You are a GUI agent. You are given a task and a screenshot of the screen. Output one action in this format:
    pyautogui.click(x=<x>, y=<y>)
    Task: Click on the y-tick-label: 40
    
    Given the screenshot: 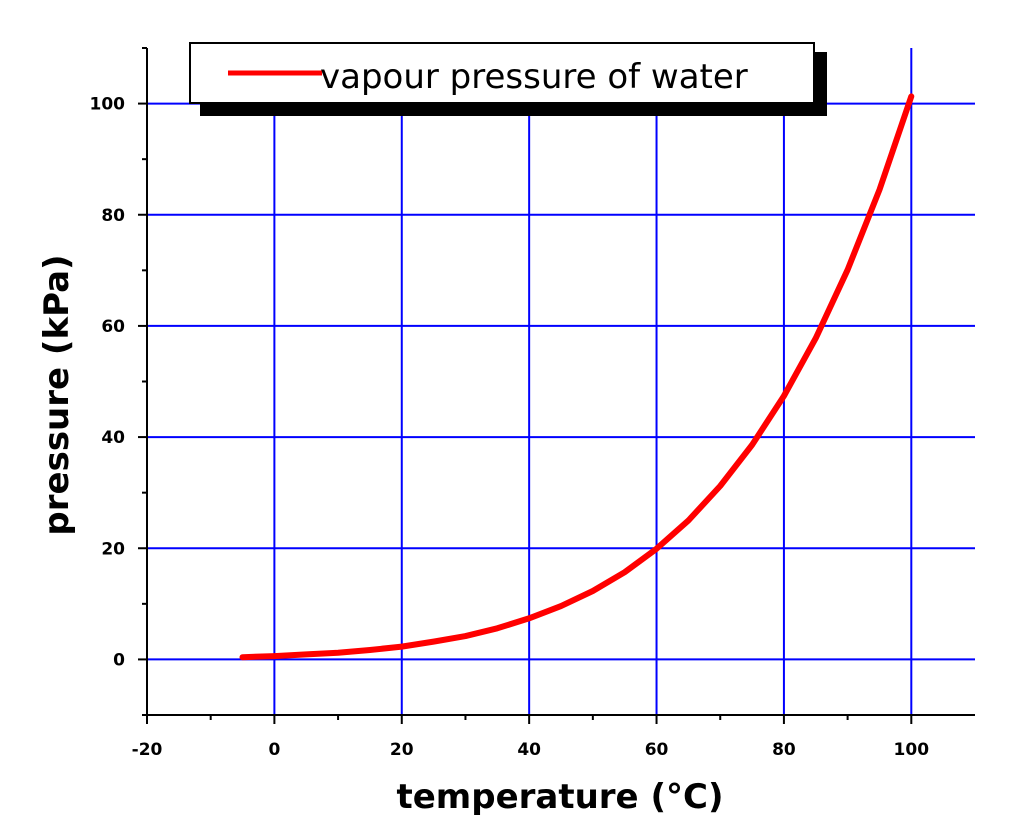 What is the action you would take?
    pyautogui.click(x=113, y=438)
    